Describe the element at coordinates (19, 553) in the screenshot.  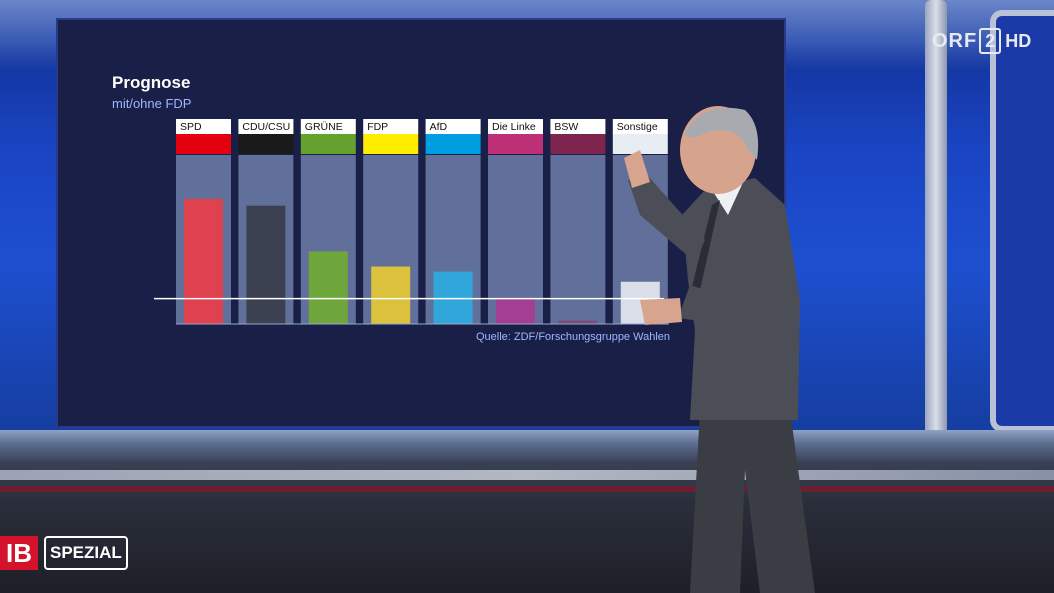
I see `zib-logo-text: IB` at that location.